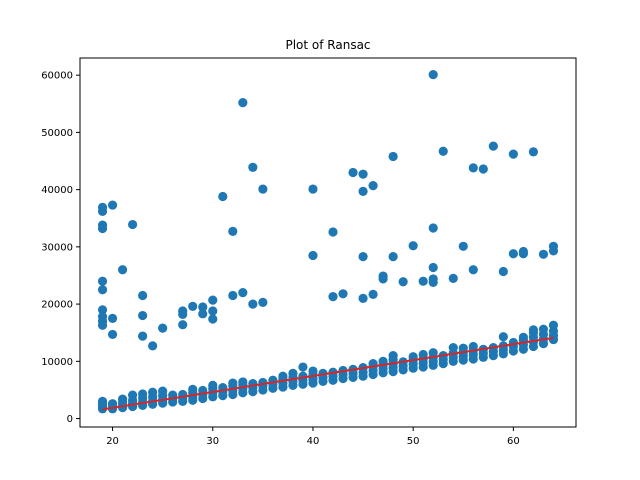 This screenshot has height=480, width=640. I want to click on x-tick-label: 40, so click(313, 441).